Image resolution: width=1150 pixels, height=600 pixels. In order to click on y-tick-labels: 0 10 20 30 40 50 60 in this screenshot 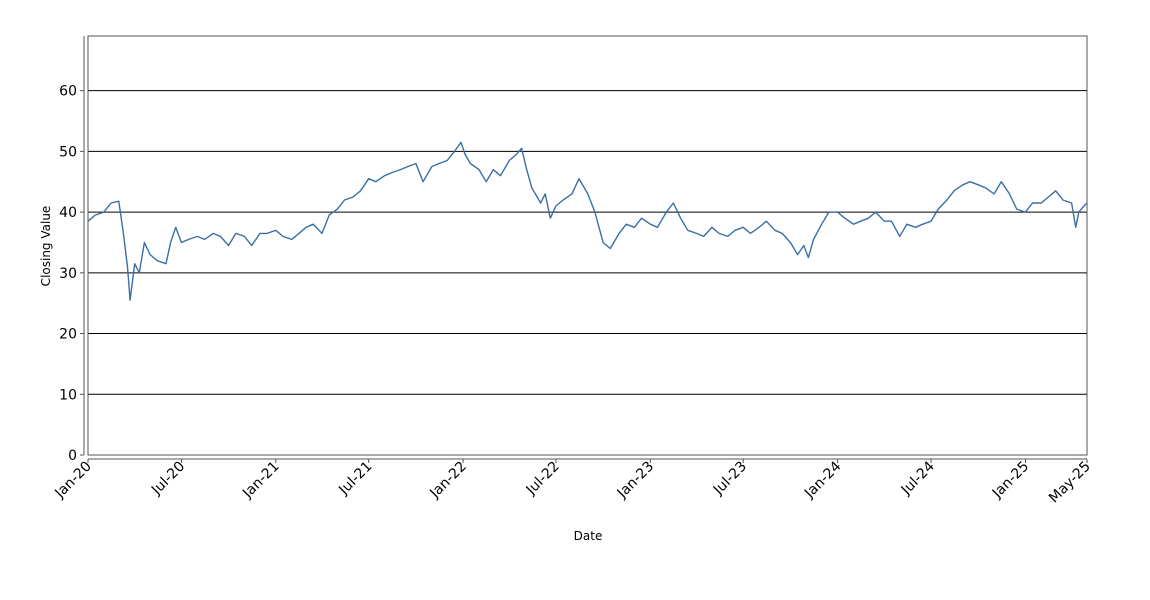, I will do `click(71, 274)`.